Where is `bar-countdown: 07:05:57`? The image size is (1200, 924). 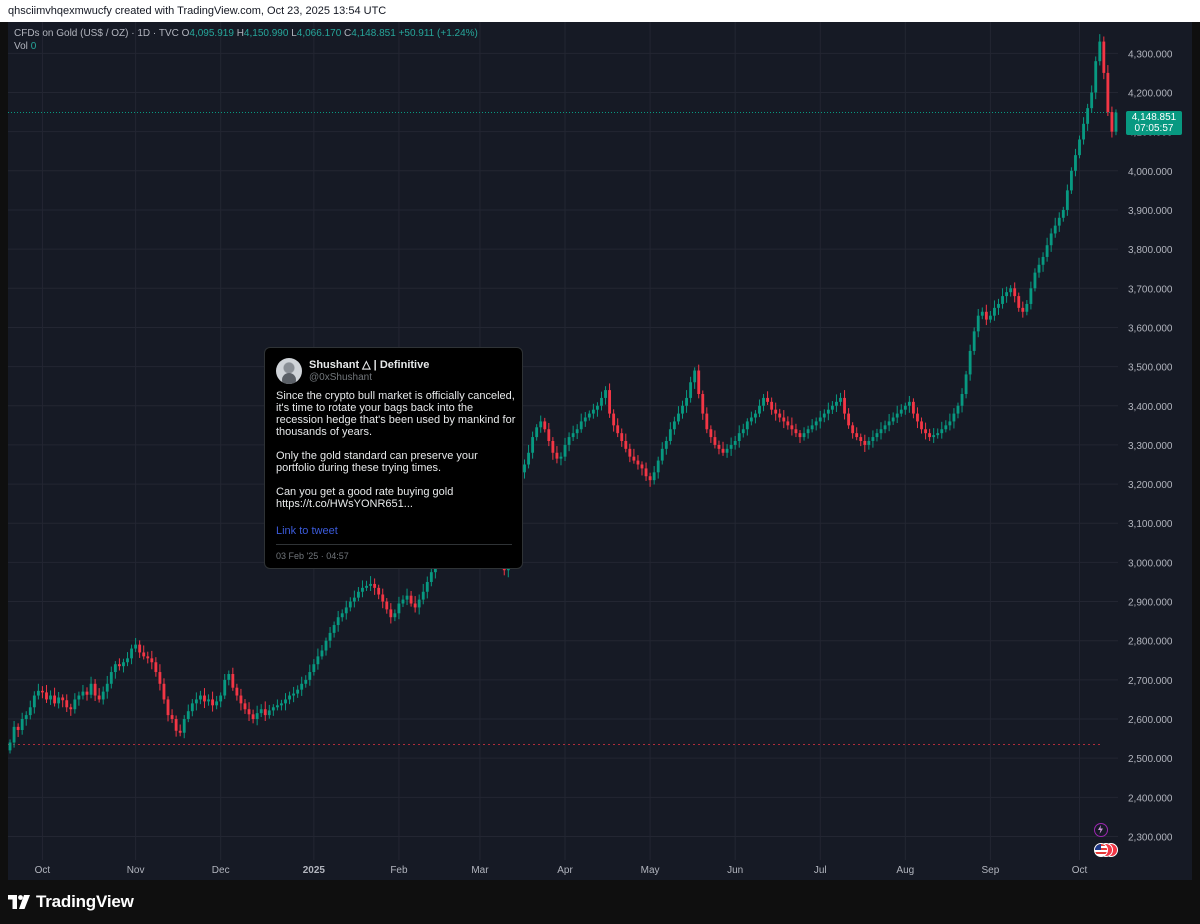
bar-countdown: 07:05:57 is located at coordinates (1154, 128).